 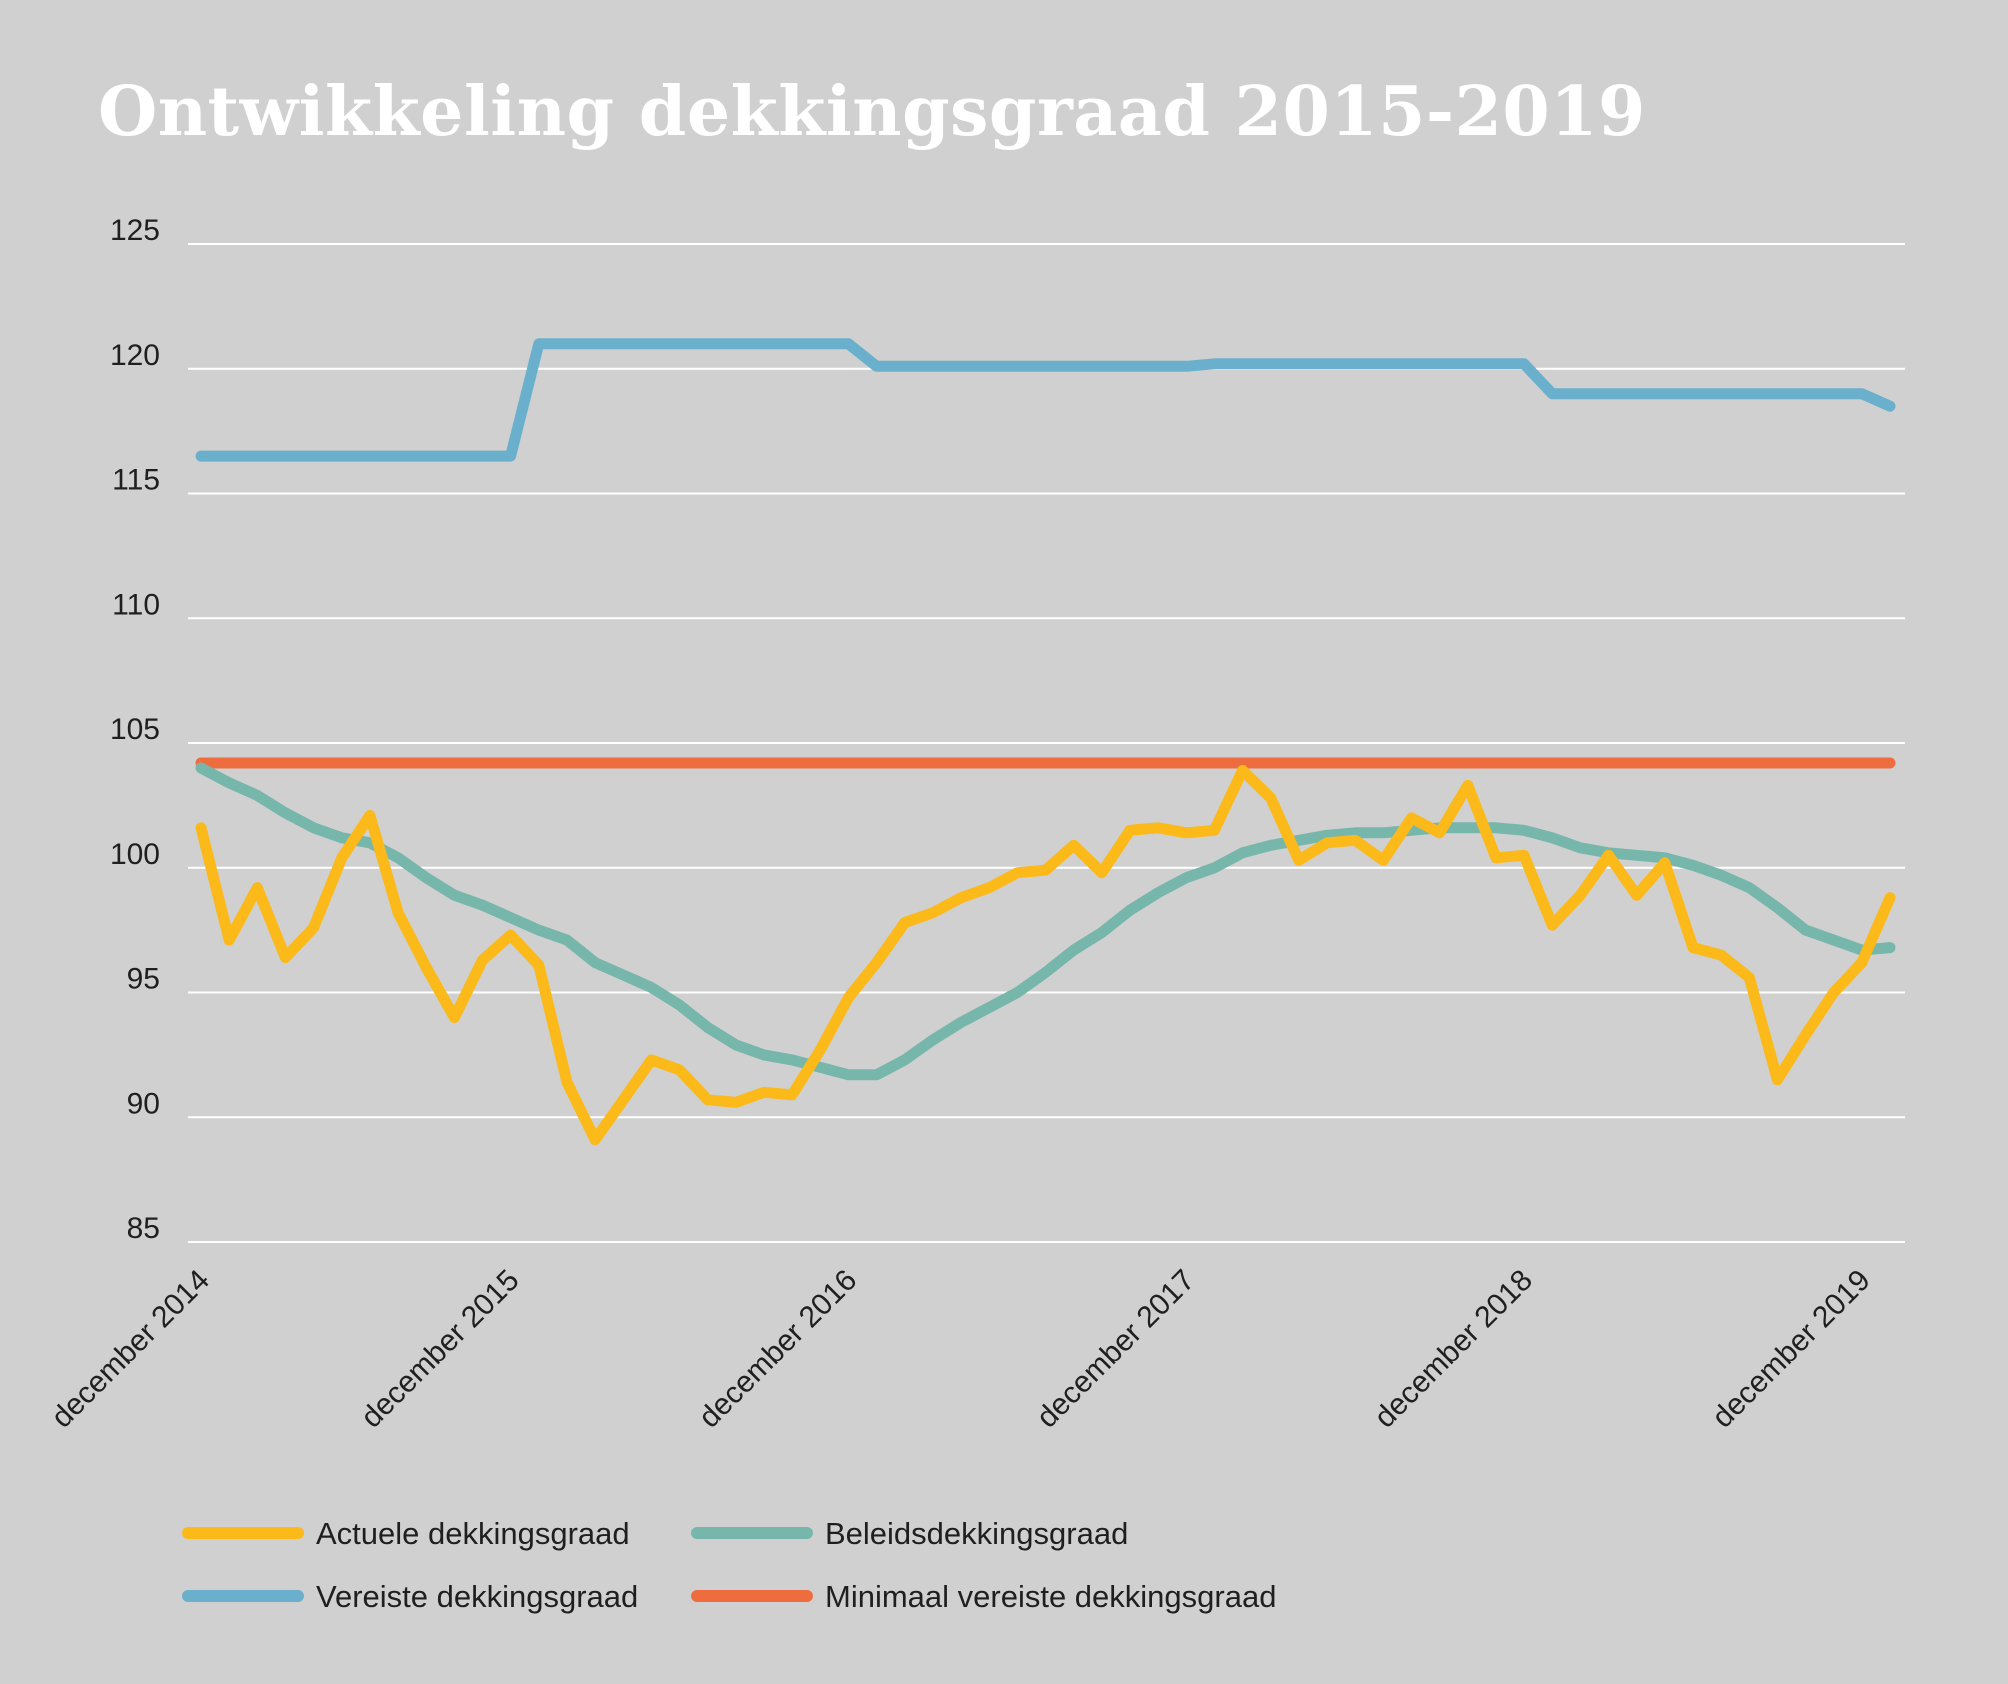 What do you see at coordinates (1050, 1596) in the screenshot?
I see `legend-label: Minimaal vereiste dekkingsgraad` at bounding box center [1050, 1596].